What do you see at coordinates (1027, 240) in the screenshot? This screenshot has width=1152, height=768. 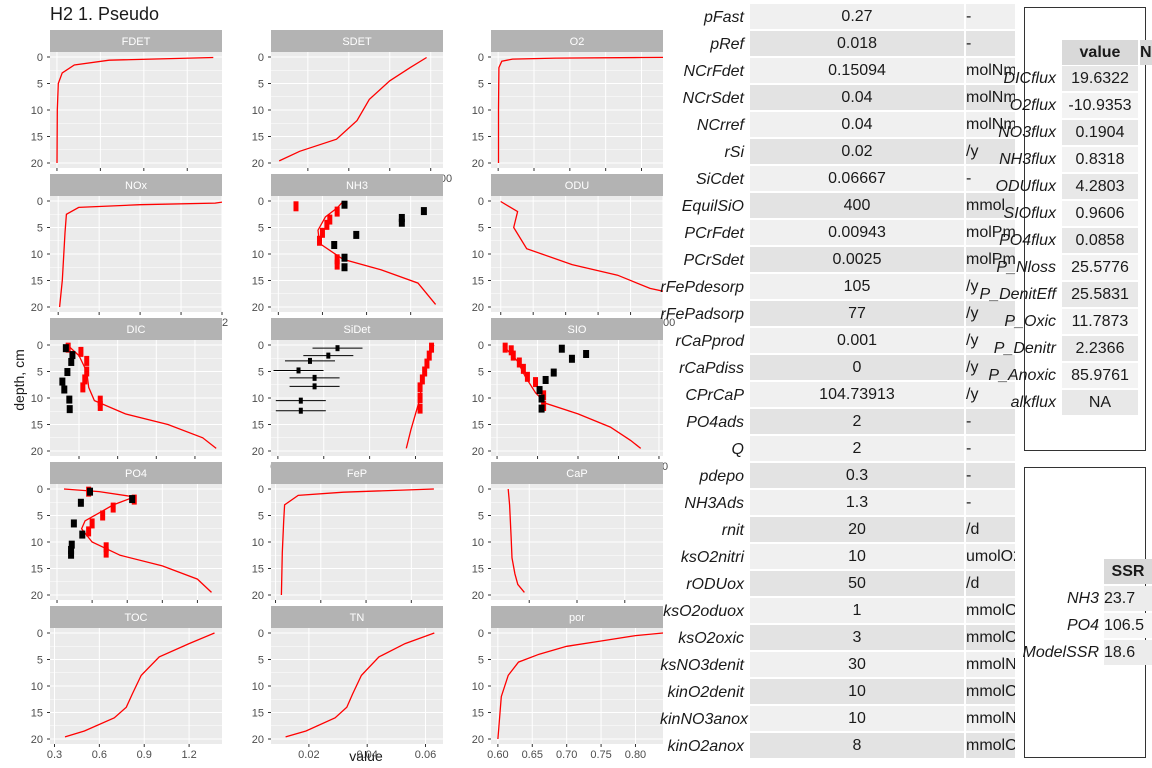 I see `flux-name: PO4flux` at bounding box center [1027, 240].